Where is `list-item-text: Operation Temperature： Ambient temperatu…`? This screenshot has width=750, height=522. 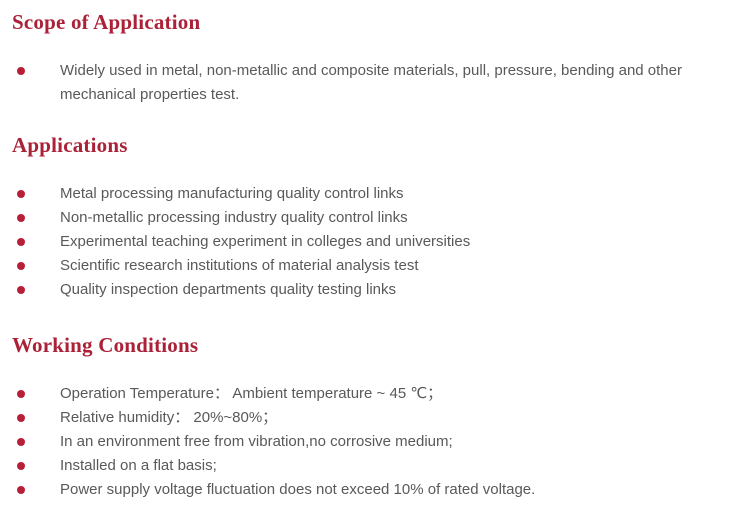
list-item-text: Operation Temperature： Ambient temperatu… is located at coordinates (251, 393).